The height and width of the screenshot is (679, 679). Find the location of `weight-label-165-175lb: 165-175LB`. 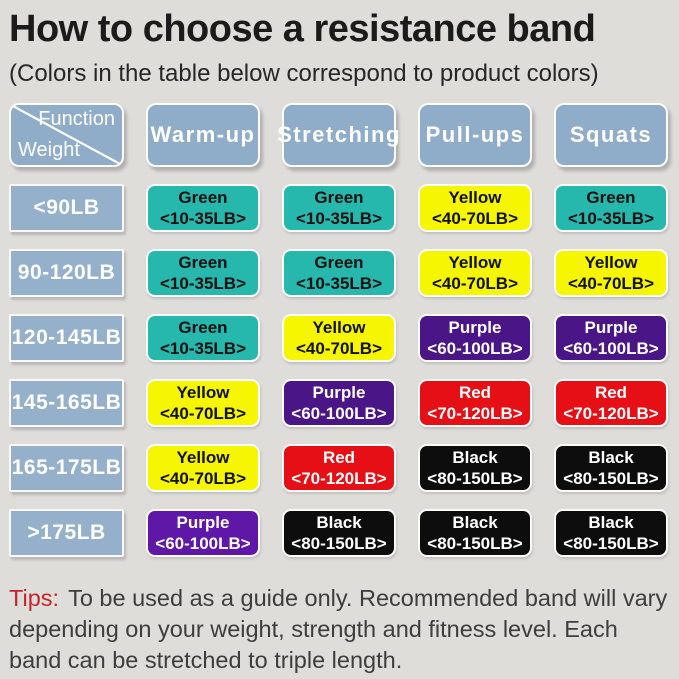

weight-label-165-175lb: 165-175LB is located at coordinates (66, 468).